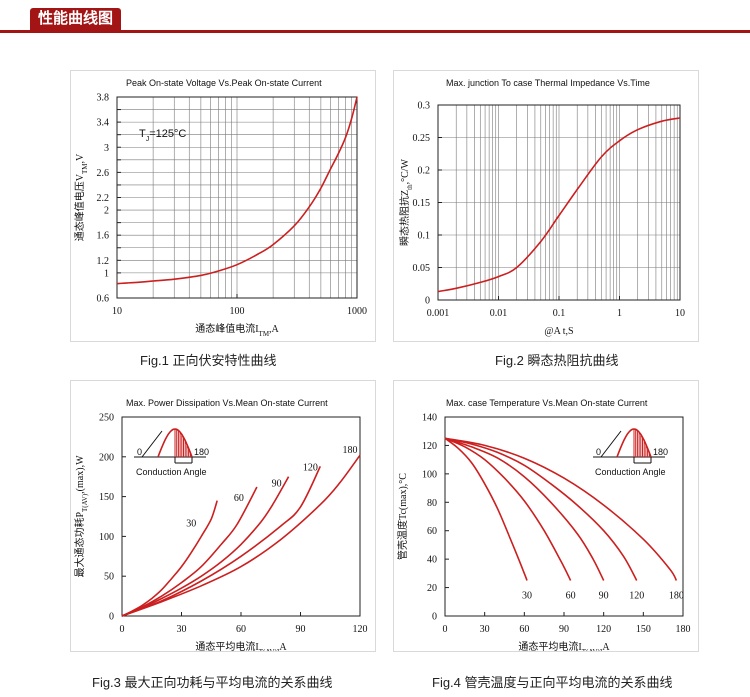 The image size is (750, 697). Describe the element at coordinates (683, 629) in the screenshot. I see `x-tick-label: 180` at that location.